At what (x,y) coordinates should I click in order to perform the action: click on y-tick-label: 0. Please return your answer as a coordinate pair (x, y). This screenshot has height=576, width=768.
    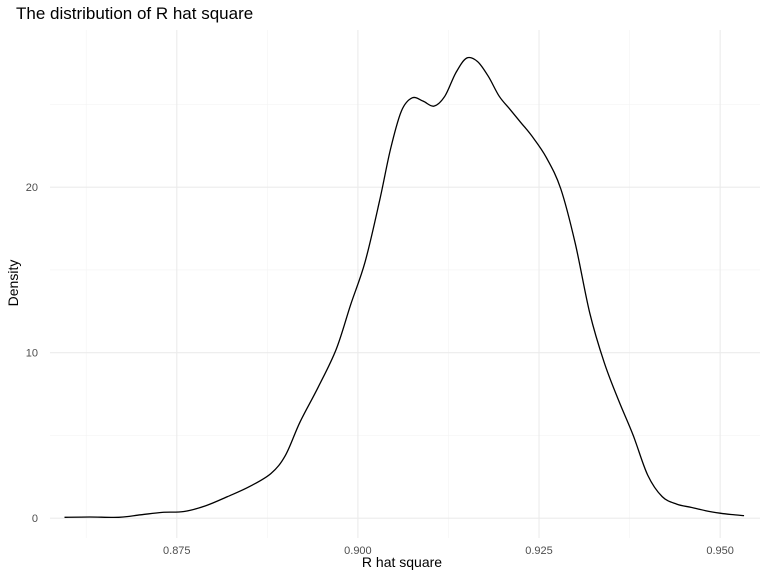
    Looking at the image, I should click on (35, 519).